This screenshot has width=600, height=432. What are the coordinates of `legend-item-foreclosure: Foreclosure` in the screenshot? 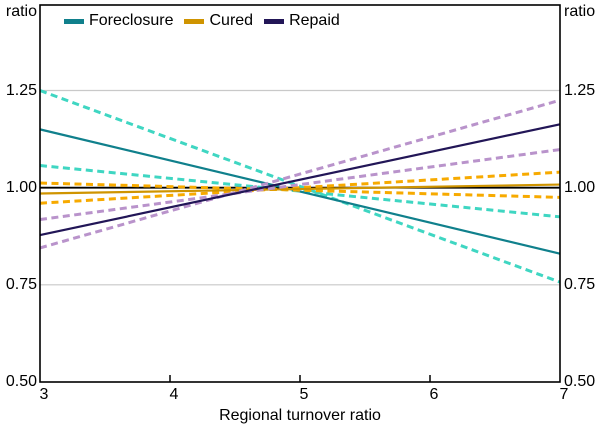 It's located at (118, 21).